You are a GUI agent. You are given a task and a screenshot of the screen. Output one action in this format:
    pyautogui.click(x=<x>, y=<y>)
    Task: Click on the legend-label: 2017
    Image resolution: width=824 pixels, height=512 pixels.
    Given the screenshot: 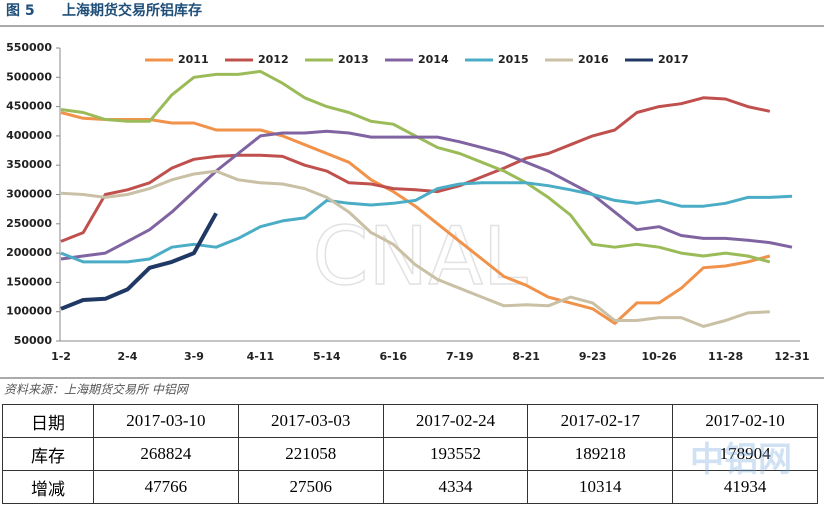 What is the action you would take?
    pyautogui.click(x=673, y=59)
    